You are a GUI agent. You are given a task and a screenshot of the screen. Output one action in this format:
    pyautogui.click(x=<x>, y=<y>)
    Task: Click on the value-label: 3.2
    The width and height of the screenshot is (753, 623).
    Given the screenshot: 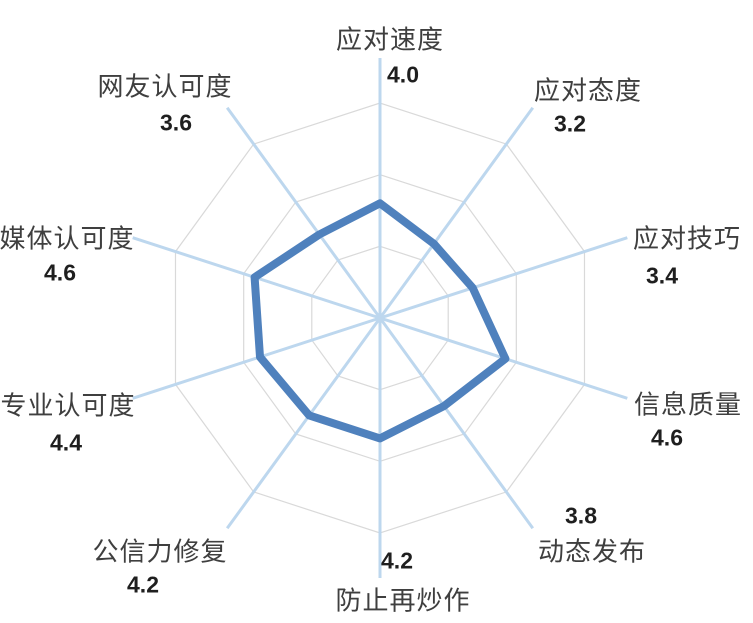 What is the action you would take?
    pyautogui.click(x=570, y=123)
    